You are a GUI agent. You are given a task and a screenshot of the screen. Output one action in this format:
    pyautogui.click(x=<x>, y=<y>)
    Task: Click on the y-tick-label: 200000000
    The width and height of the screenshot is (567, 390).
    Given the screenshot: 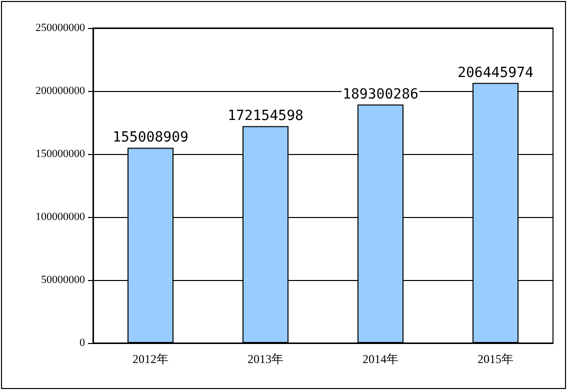 What is the action you would take?
    pyautogui.click(x=61, y=91)
    